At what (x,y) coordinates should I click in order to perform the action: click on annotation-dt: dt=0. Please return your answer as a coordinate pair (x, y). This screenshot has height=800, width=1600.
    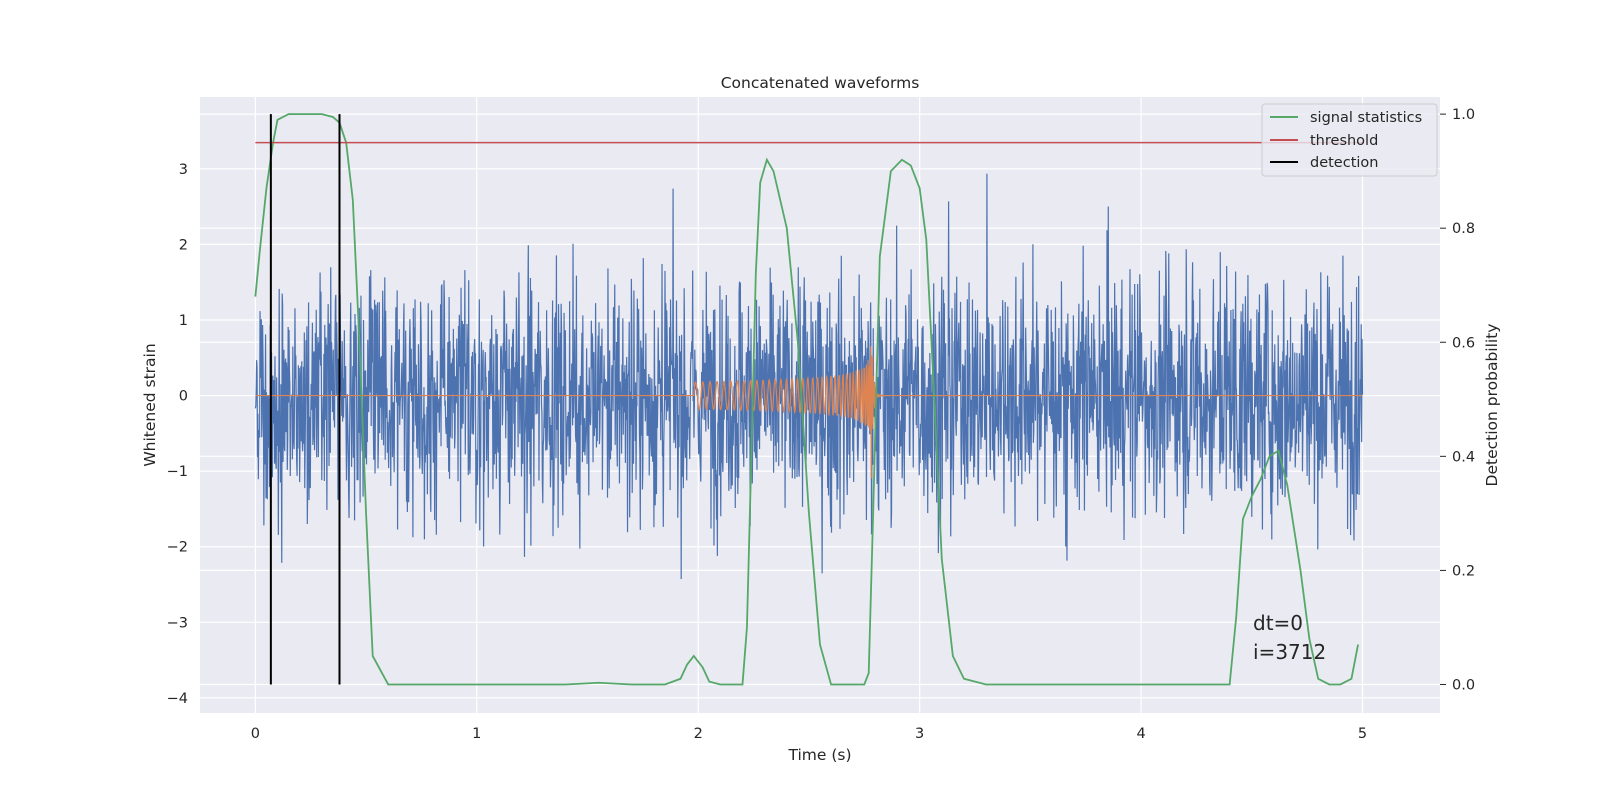
    Looking at the image, I should click on (1278, 623).